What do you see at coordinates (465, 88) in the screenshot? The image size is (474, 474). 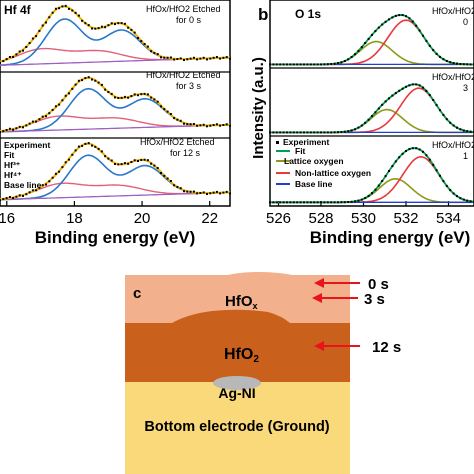 I see `stack-label-time: 3` at bounding box center [465, 88].